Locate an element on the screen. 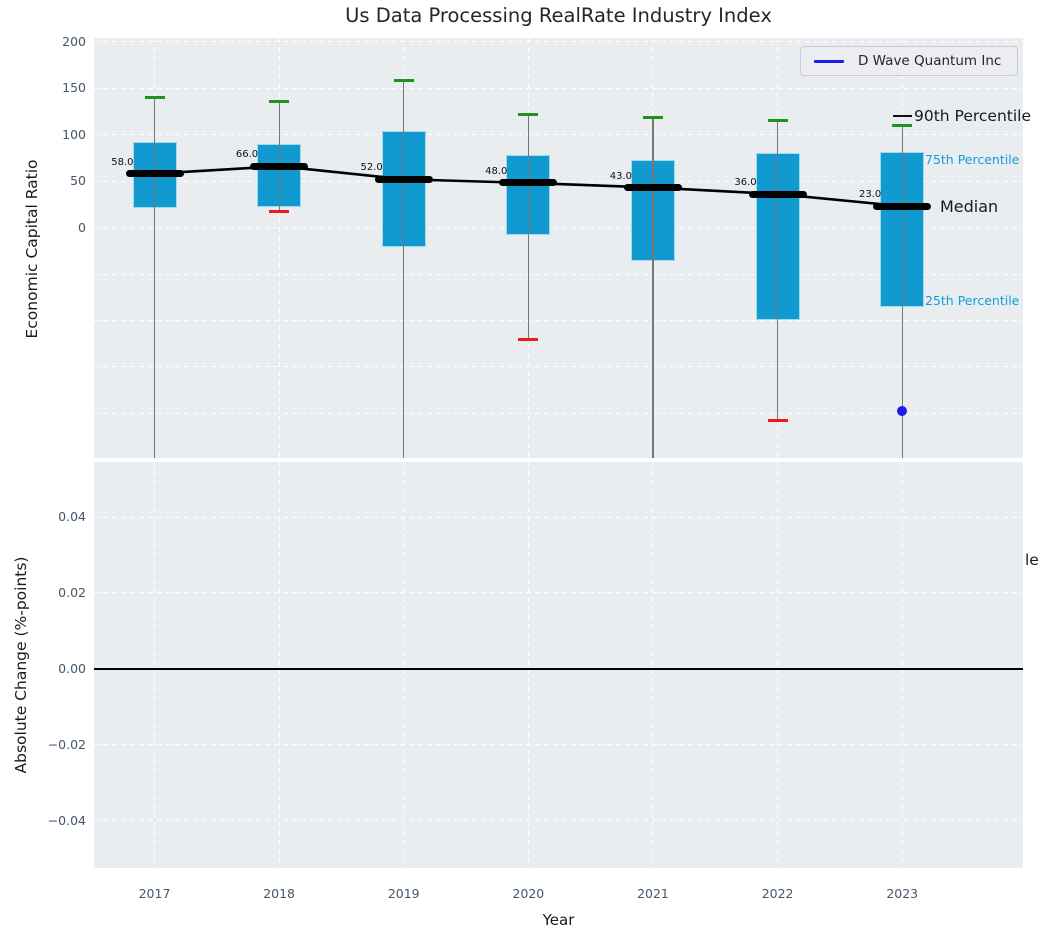  median-segment-2020 is located at coordinates (528, 183).